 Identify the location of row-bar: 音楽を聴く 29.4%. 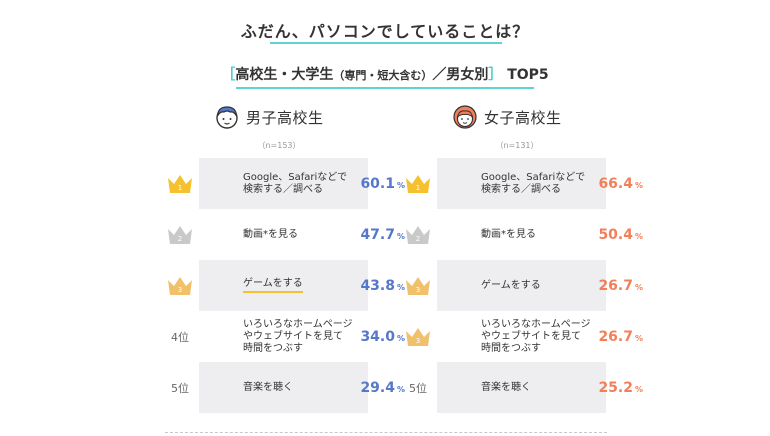
(302, 387).